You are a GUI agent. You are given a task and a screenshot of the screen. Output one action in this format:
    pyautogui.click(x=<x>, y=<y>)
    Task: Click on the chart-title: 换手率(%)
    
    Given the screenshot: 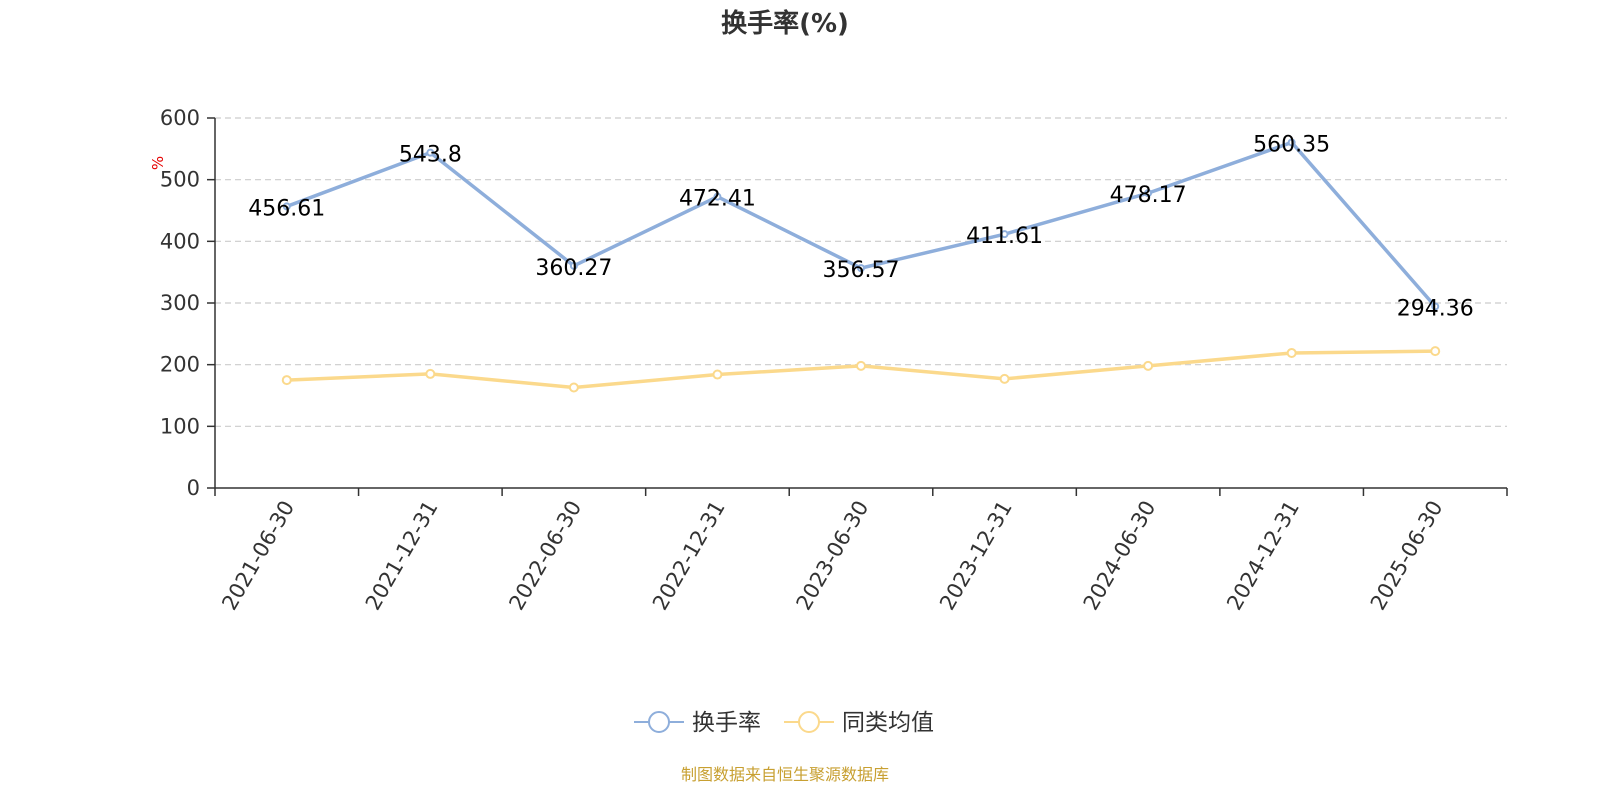 What is the action you would take?
    pyautogui.click(x=785, y=23)
    